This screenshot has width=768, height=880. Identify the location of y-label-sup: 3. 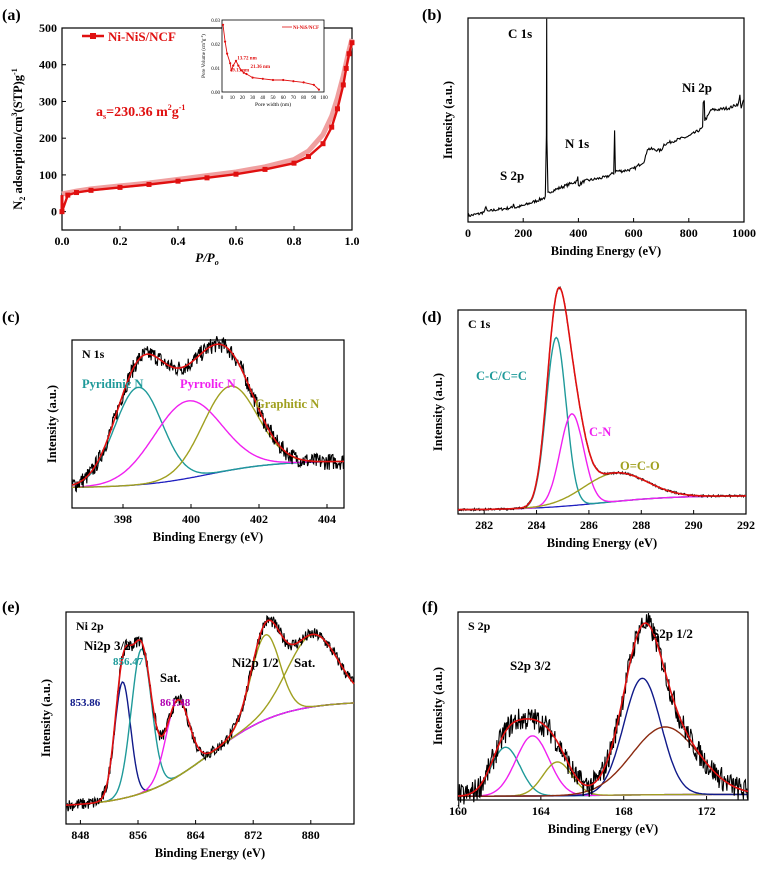
(14, 114).